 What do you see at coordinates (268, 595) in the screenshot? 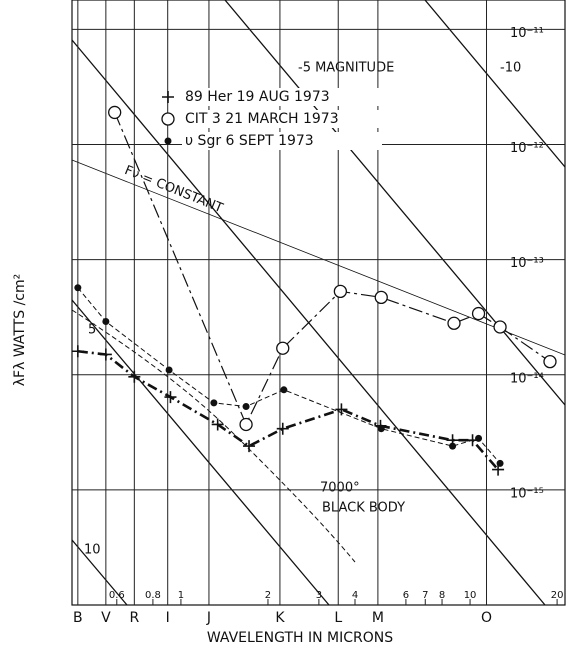
I see `x-tick-label: 2` at bounding box center [268, 595].